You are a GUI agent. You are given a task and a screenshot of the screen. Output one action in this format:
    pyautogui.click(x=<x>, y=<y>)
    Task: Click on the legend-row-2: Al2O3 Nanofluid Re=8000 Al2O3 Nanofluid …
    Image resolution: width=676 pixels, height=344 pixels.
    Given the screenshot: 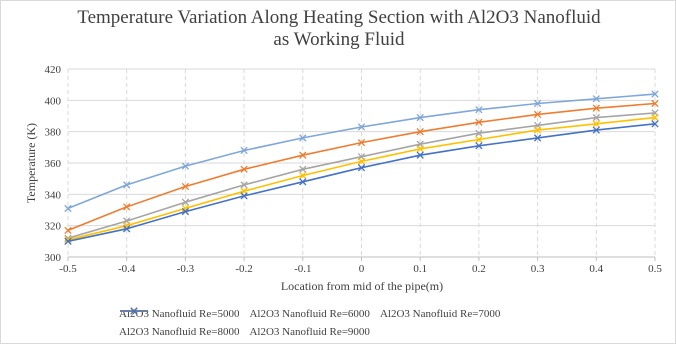 What is the action you would take?
    pyautogui.click(x=379, y=324)
    